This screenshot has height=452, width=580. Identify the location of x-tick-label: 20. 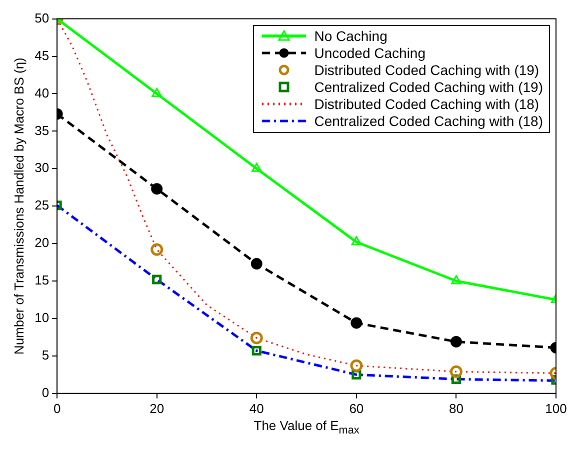
(157, 408).